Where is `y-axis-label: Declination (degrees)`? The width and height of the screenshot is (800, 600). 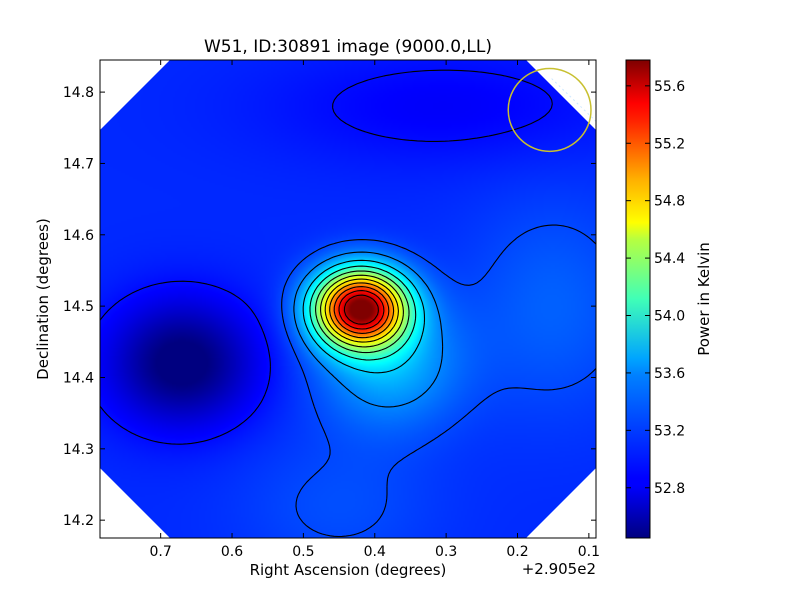 y-axis-label: Declination (degrees) is located at coordinates (43, 299).